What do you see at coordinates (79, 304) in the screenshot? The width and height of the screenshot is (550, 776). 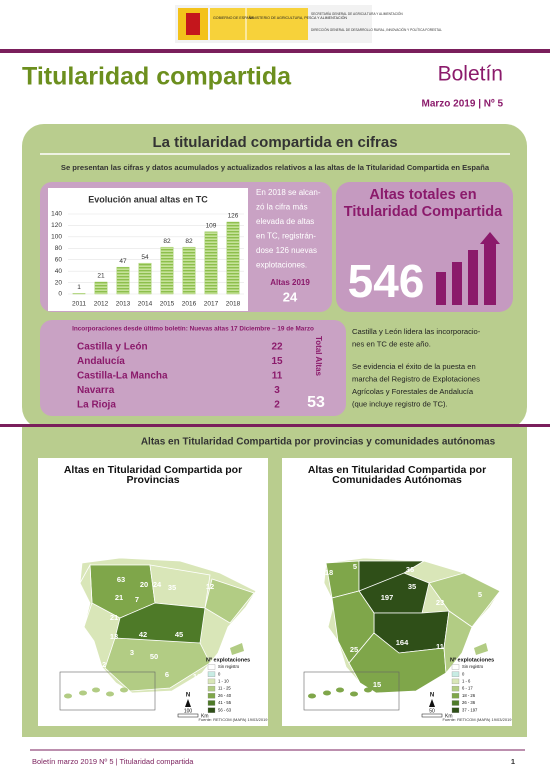 I see `x-tick-label: 2011` at bounding box center [79, 304].